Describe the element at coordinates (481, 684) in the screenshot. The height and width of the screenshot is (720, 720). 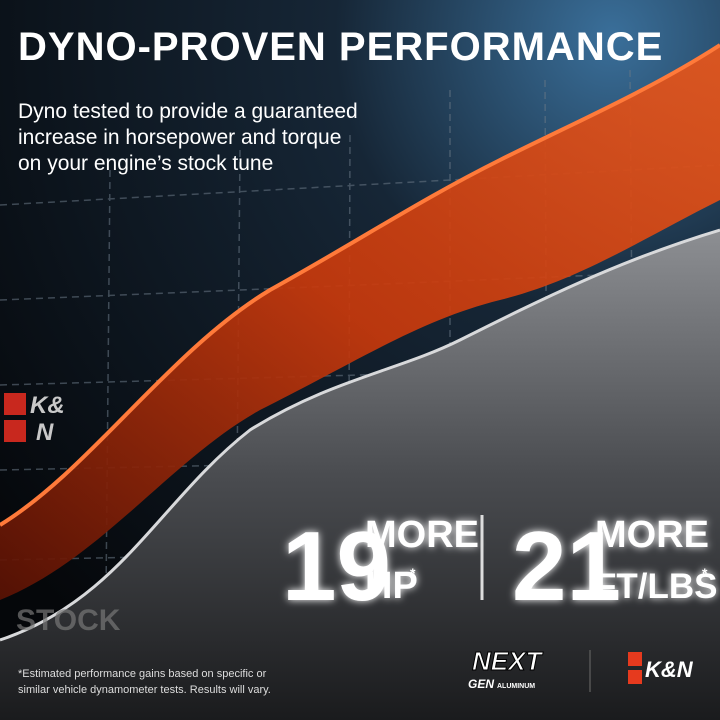
I see `logo-text: GEN` at that location.